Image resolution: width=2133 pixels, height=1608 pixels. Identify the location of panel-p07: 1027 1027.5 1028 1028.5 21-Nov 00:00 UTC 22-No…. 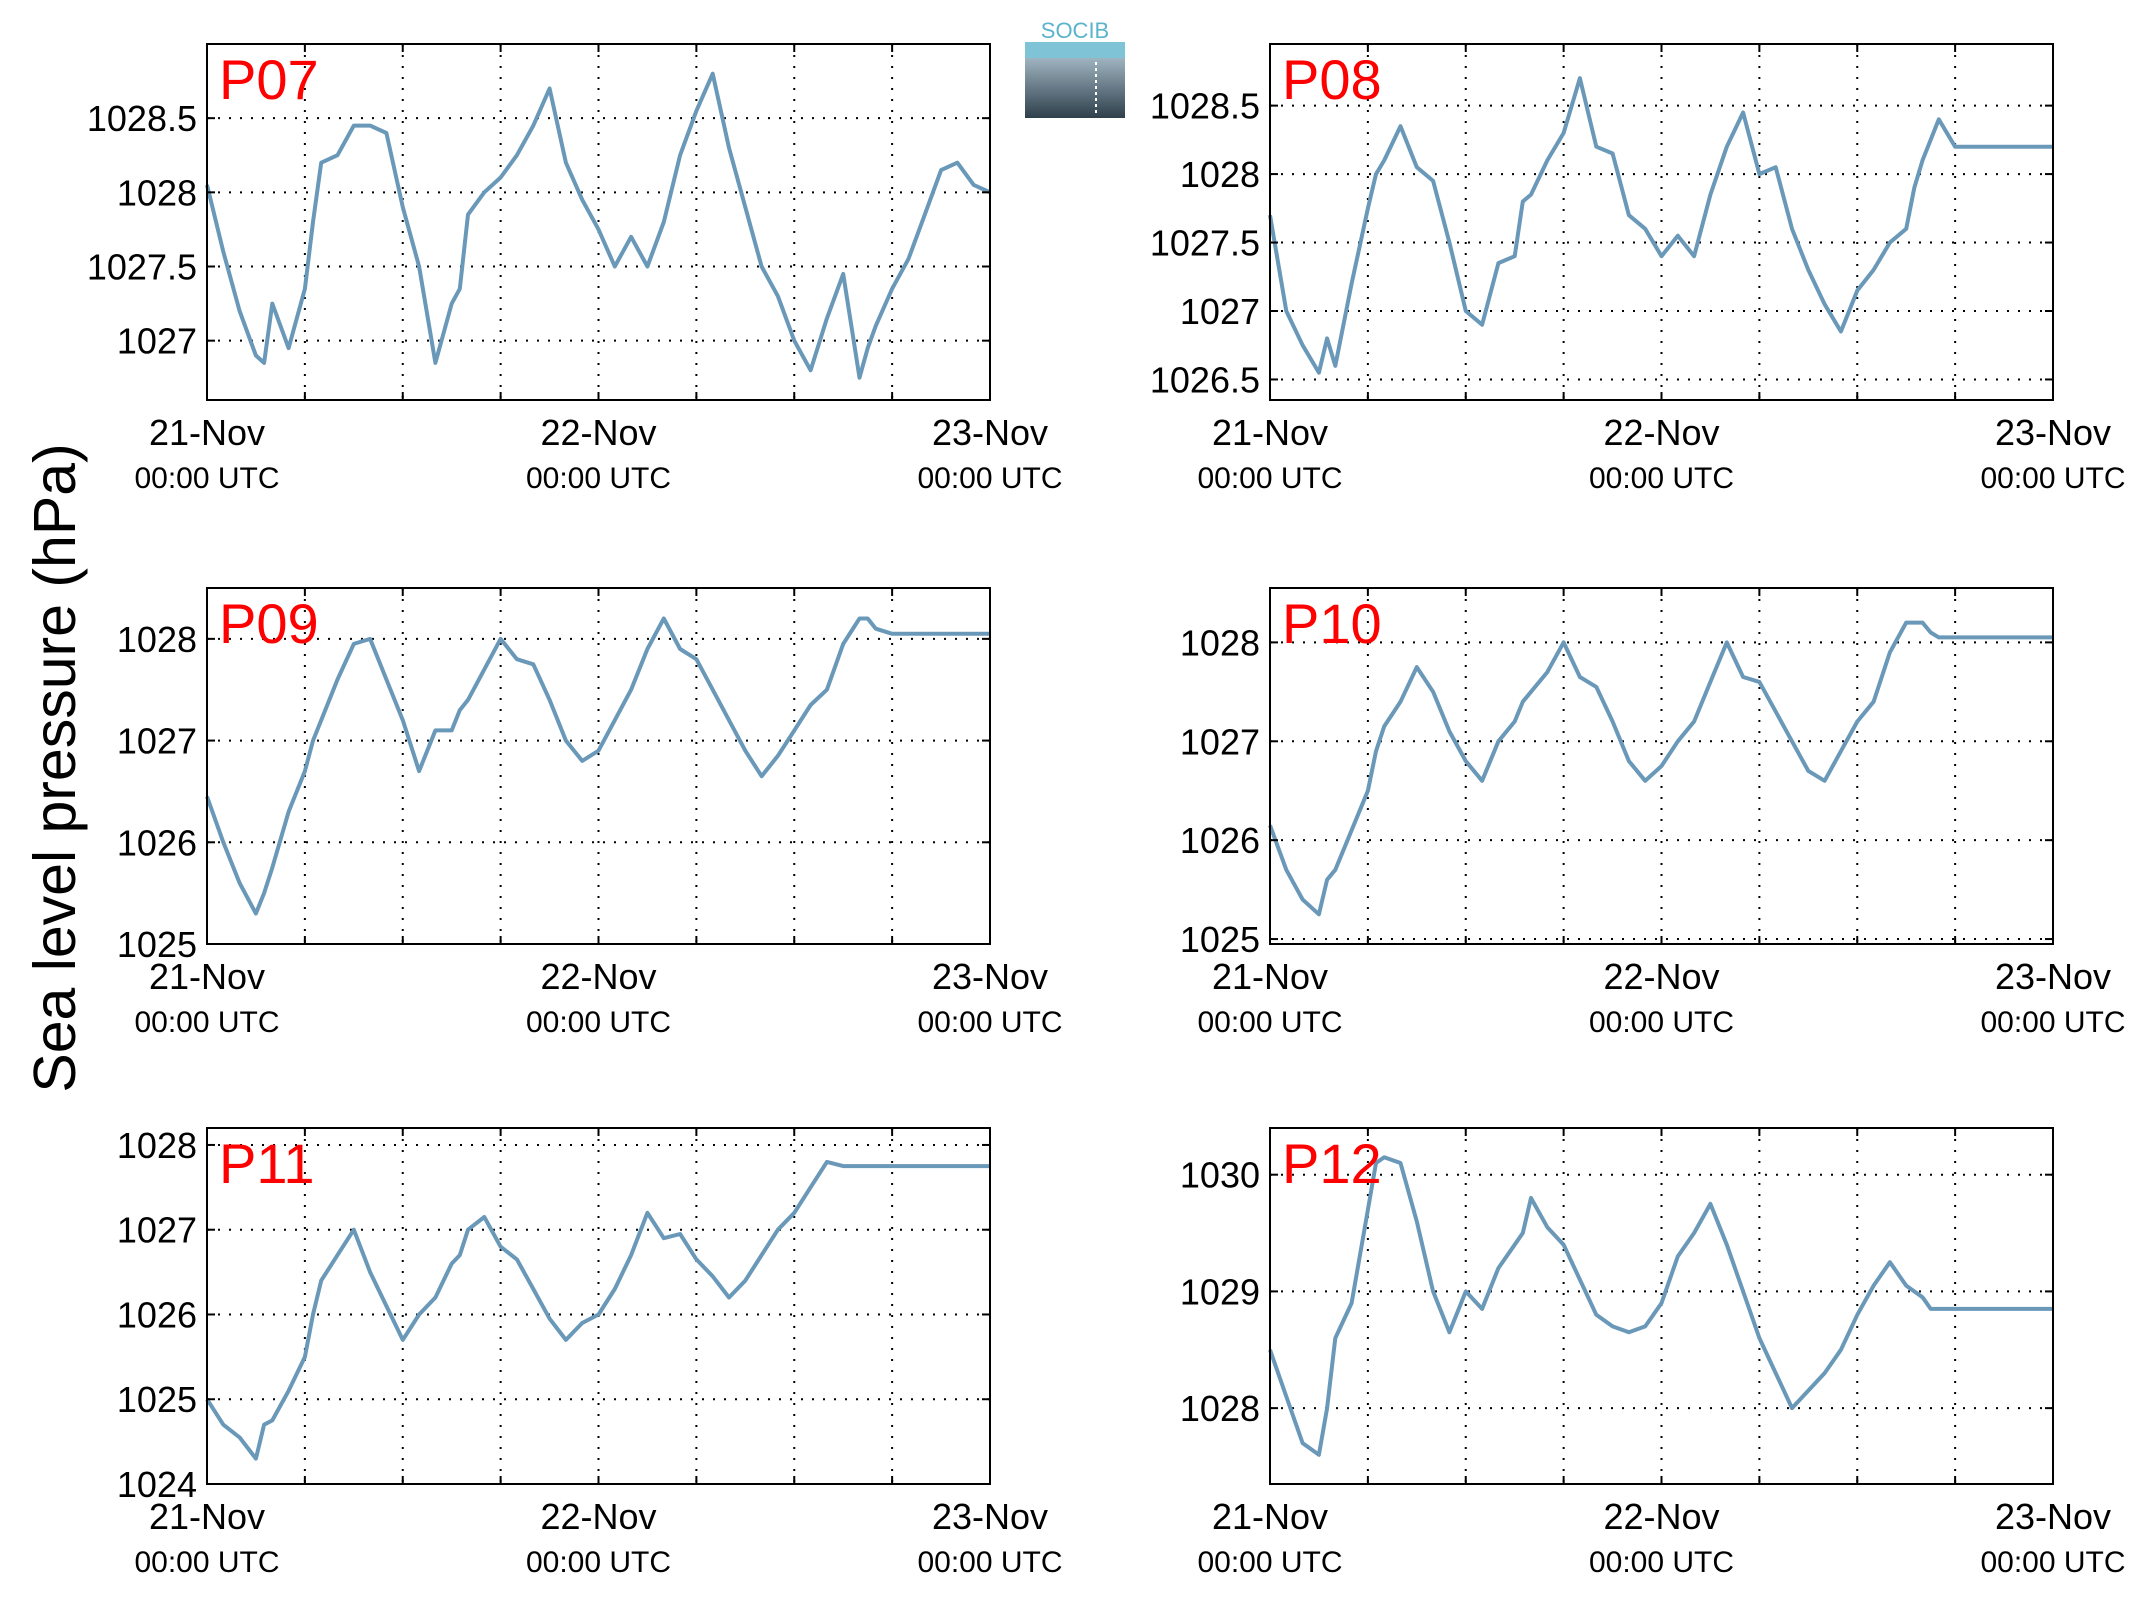
(575, 269).